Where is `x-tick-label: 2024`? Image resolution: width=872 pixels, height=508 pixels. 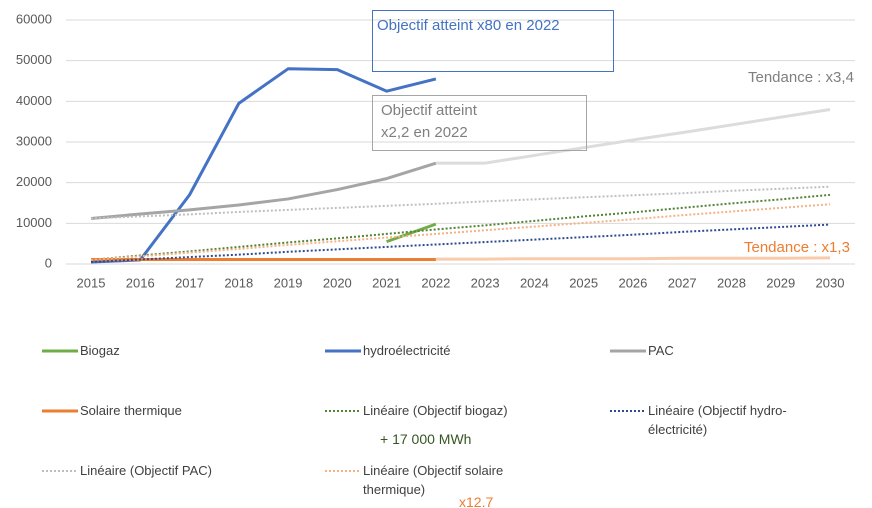 x-tick-label: 2024 is located at coordinates (534, 282).